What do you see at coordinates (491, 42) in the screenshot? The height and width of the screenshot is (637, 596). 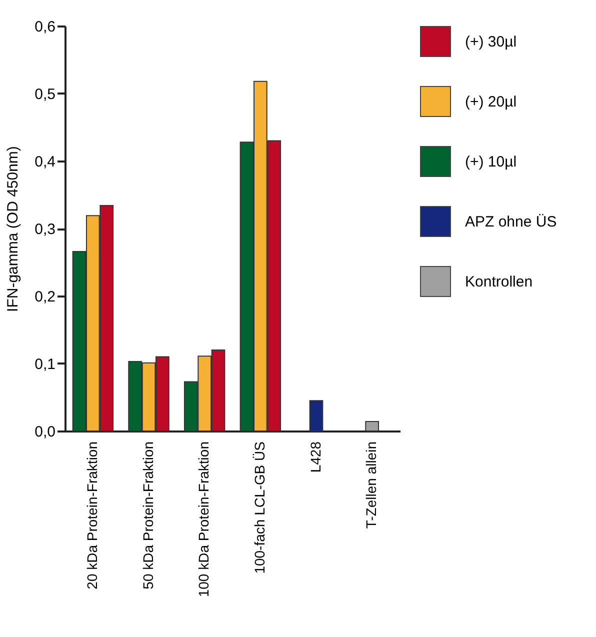 I see `legend-label: (+) 30µl` at bounding box center [491, 42].